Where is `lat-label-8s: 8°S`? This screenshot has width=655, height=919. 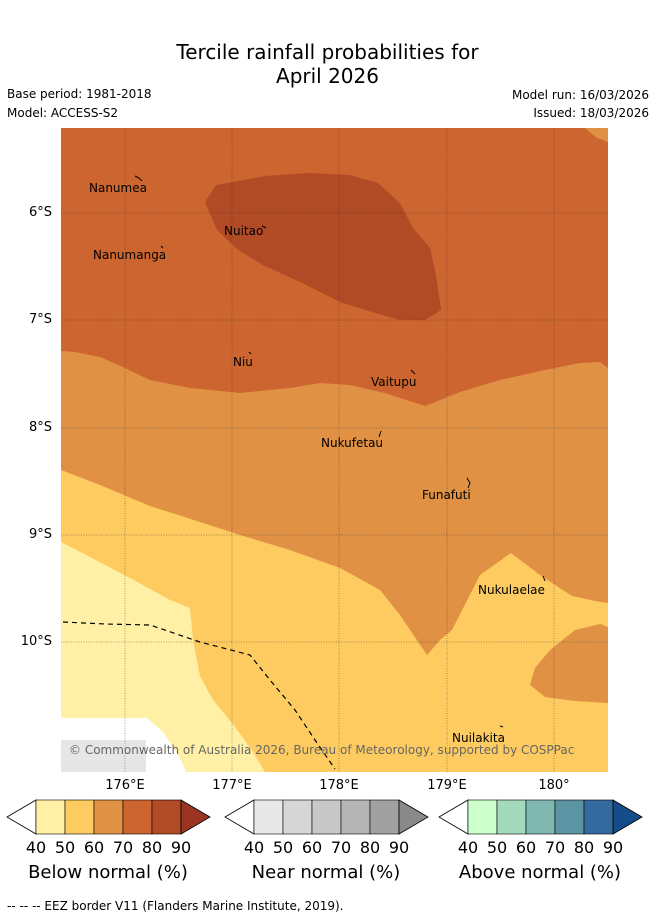 lat-label-8s: 8°S is located at coordinates (40, 427).